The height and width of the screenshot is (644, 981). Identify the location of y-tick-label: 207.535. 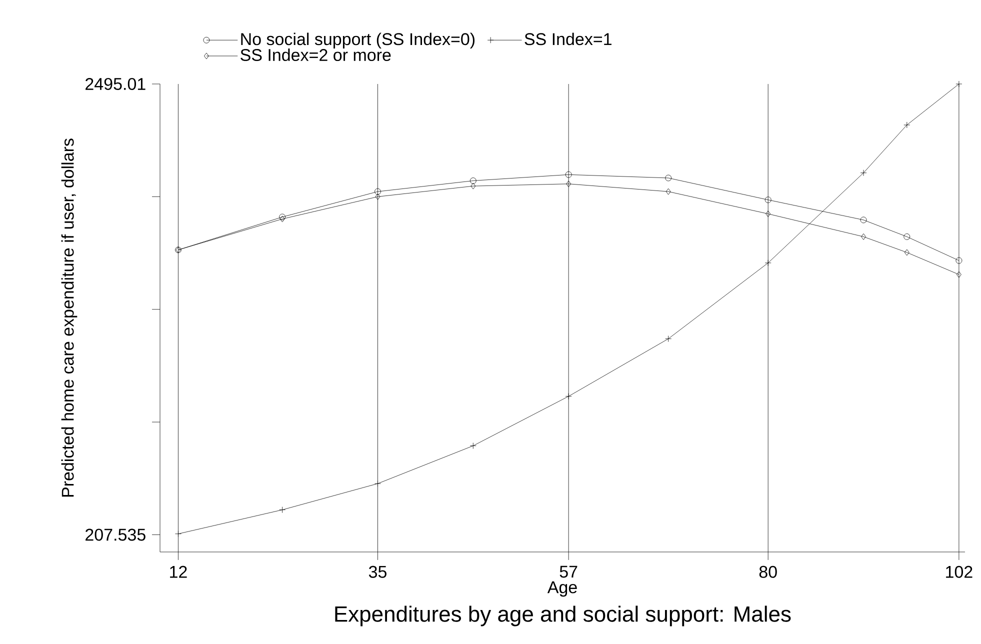
(116, 534).